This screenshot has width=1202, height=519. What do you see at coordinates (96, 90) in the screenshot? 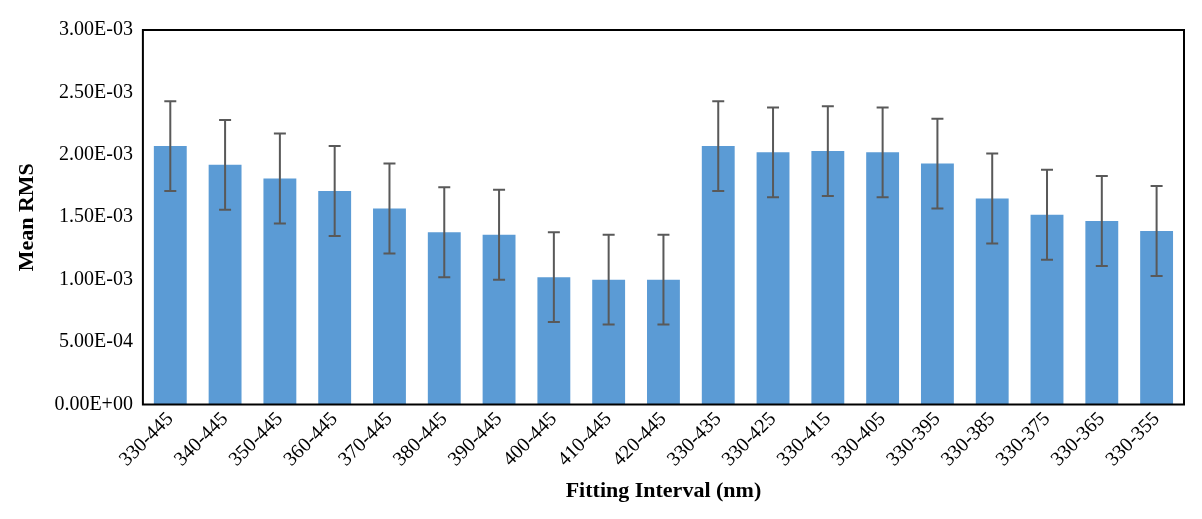
I see `y-tick-label: 2.50E-03` at bounding box center [96, 90].